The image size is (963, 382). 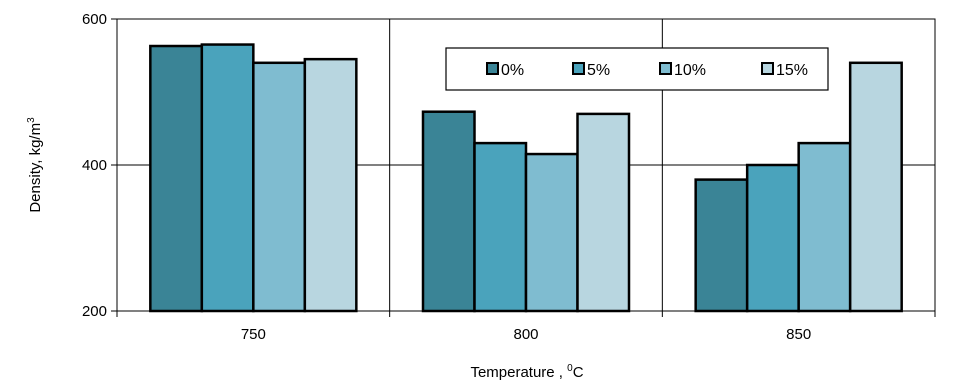 What do you see at coordinates (551, 232) in the screenshot?
I see `bar-800-10pct` at bounding box center [551, 232].